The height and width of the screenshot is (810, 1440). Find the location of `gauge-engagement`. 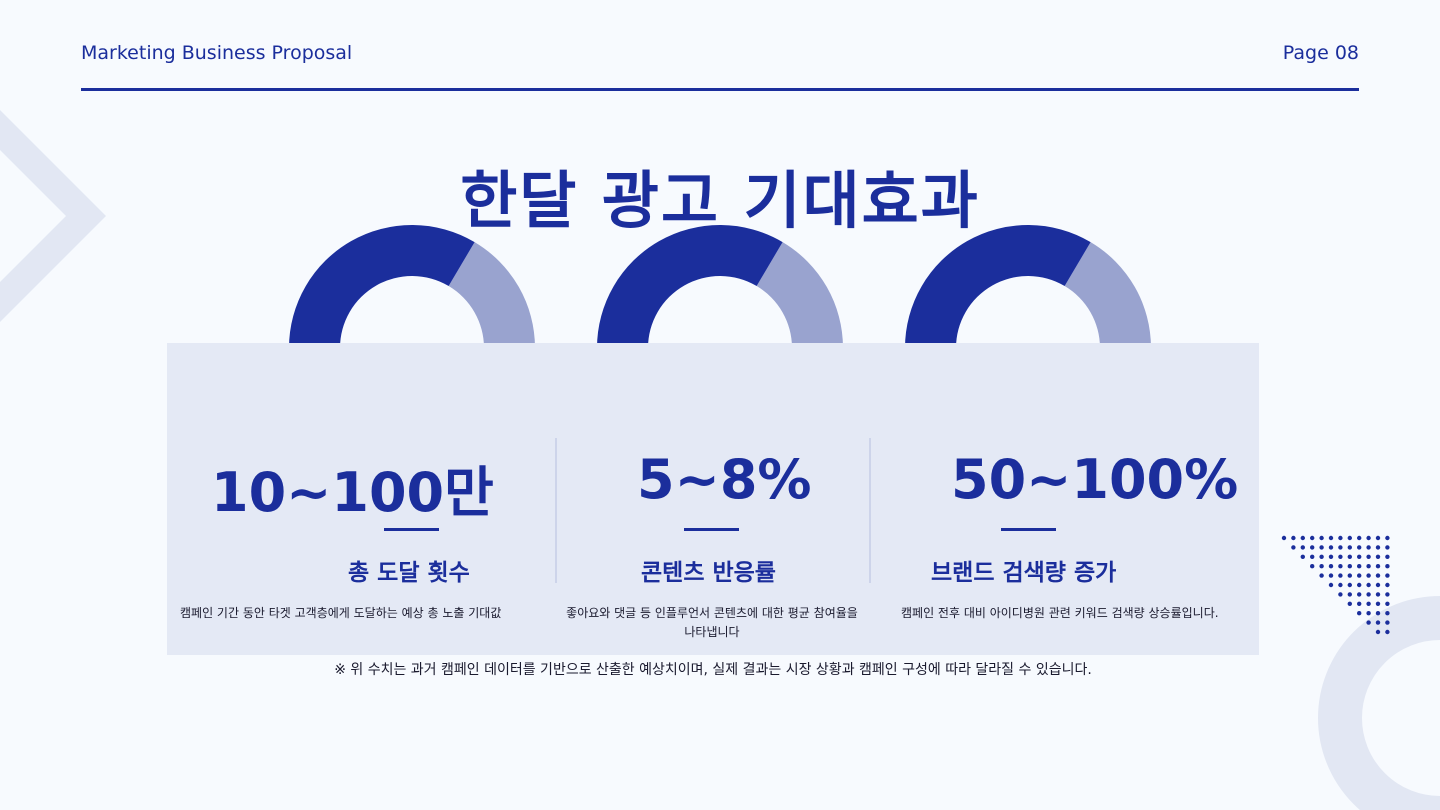

gauge-engagement is located at coordinates (720, 286).